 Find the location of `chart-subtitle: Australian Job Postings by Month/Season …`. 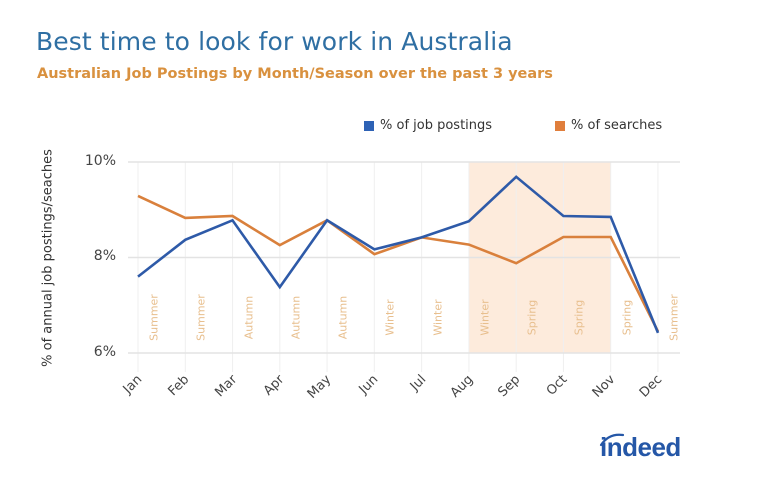

chart-subtitle: Australian Job Postings by Month/Season … is located at coordinates (295, 74).